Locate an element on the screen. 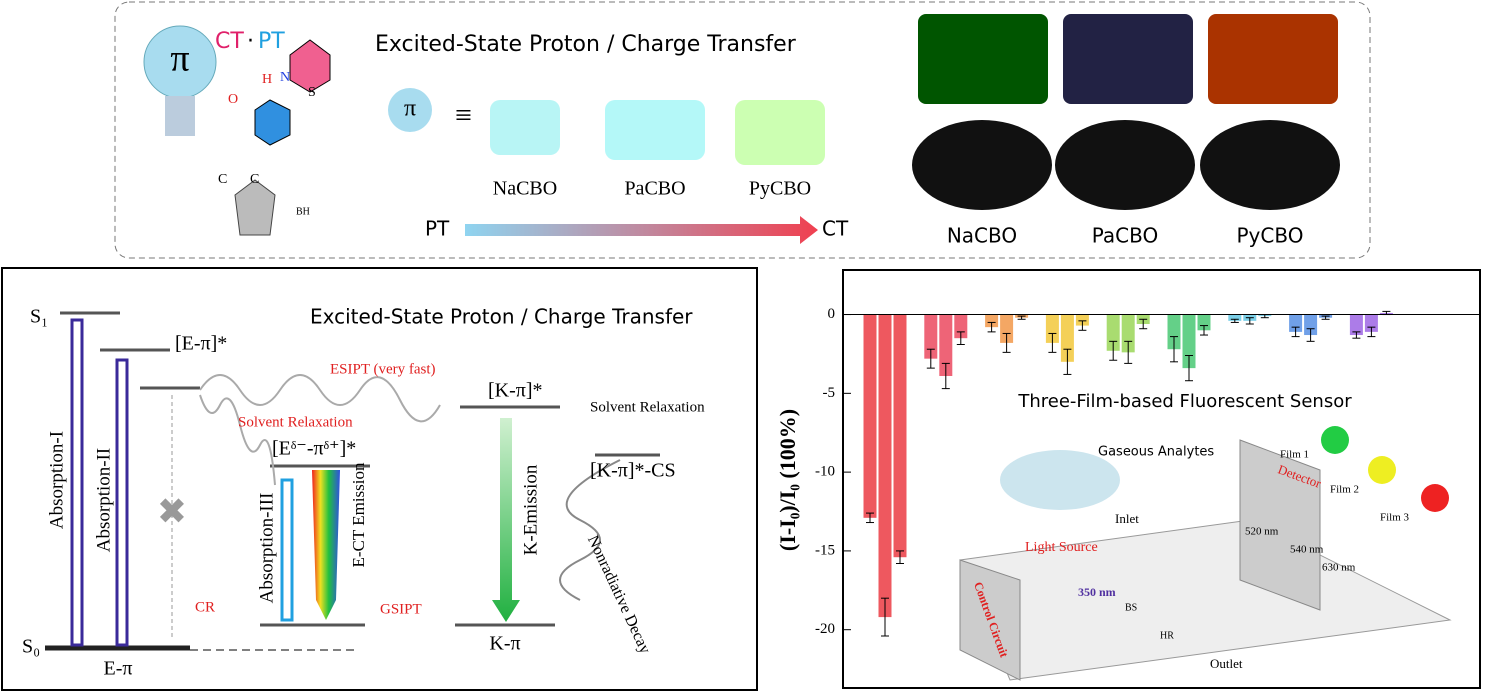 The image size is (1489, 700). atom-bh: BH is located at coordinates (303, 211).